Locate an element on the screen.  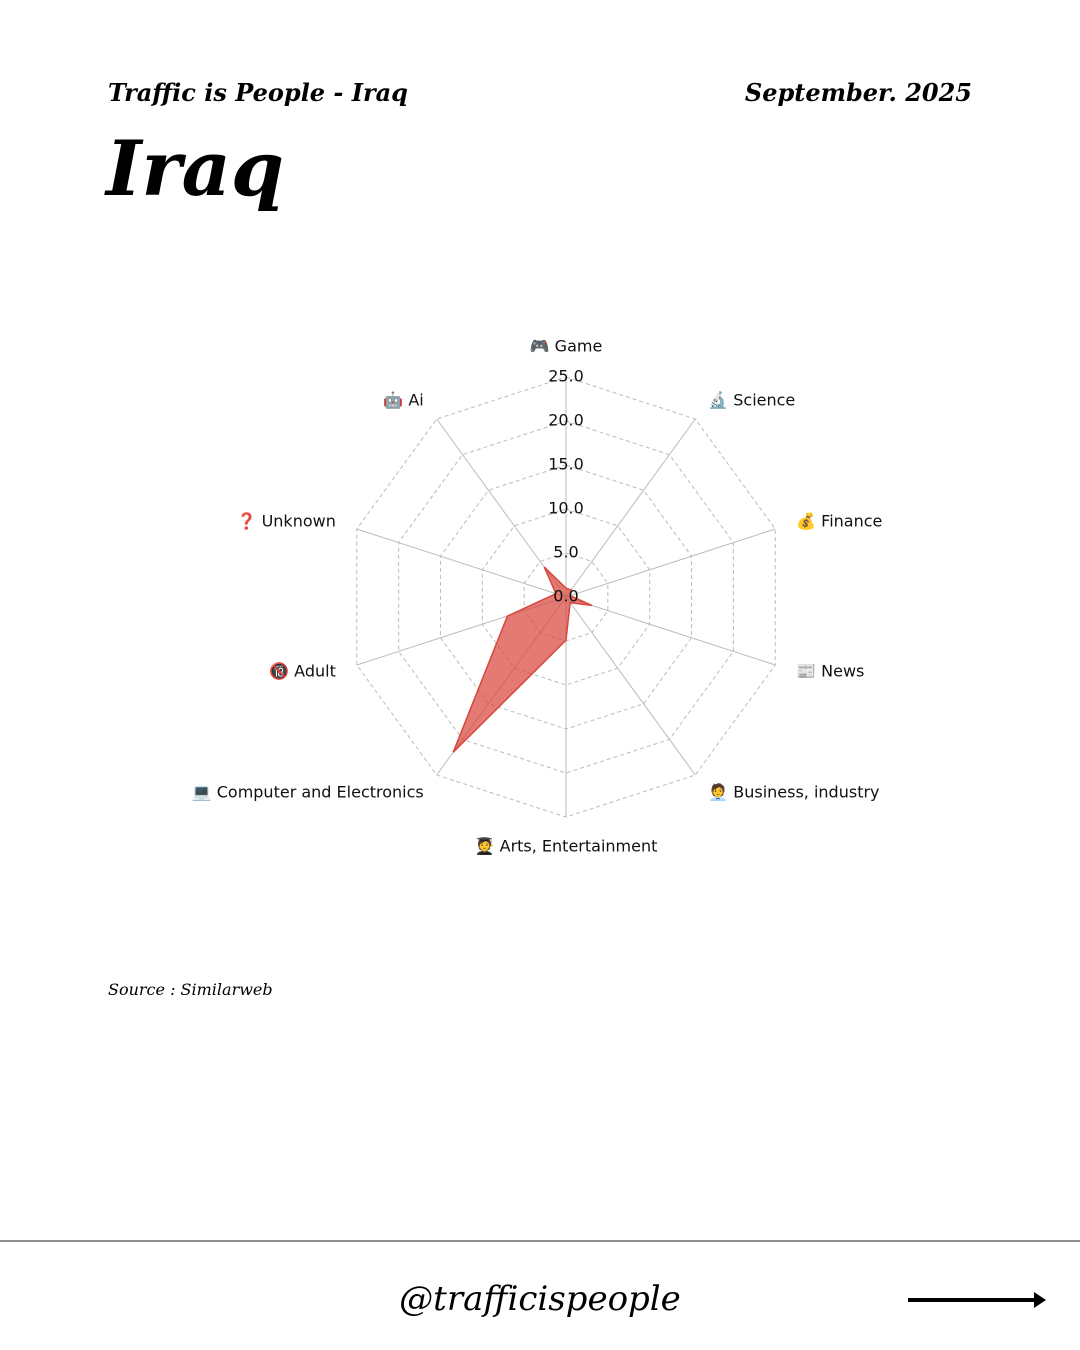
tick-label: 10.0 is located at coordinates (566, 508).